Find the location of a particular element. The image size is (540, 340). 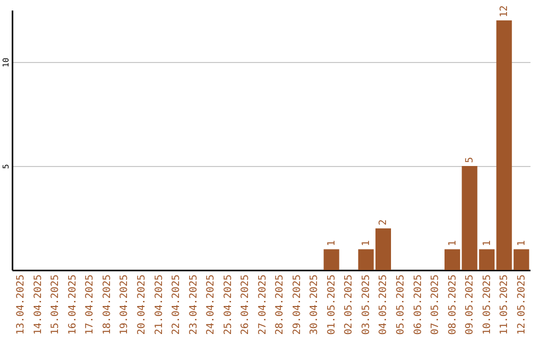

x-tick-label: 04.05.2025 is located at coordinates (384, 304).